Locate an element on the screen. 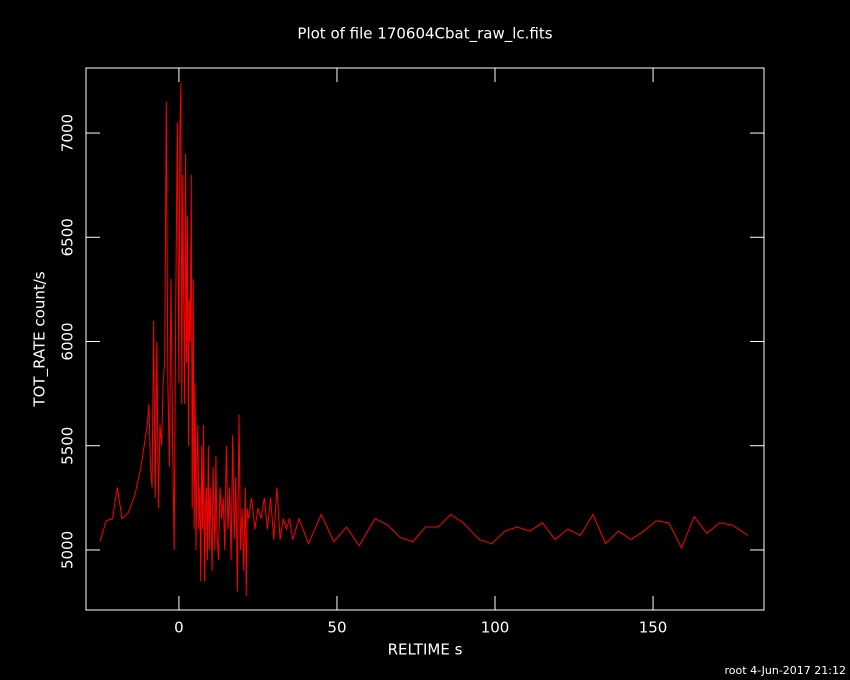  y-tick-label: 6500 is located at coordinates (68, 237).